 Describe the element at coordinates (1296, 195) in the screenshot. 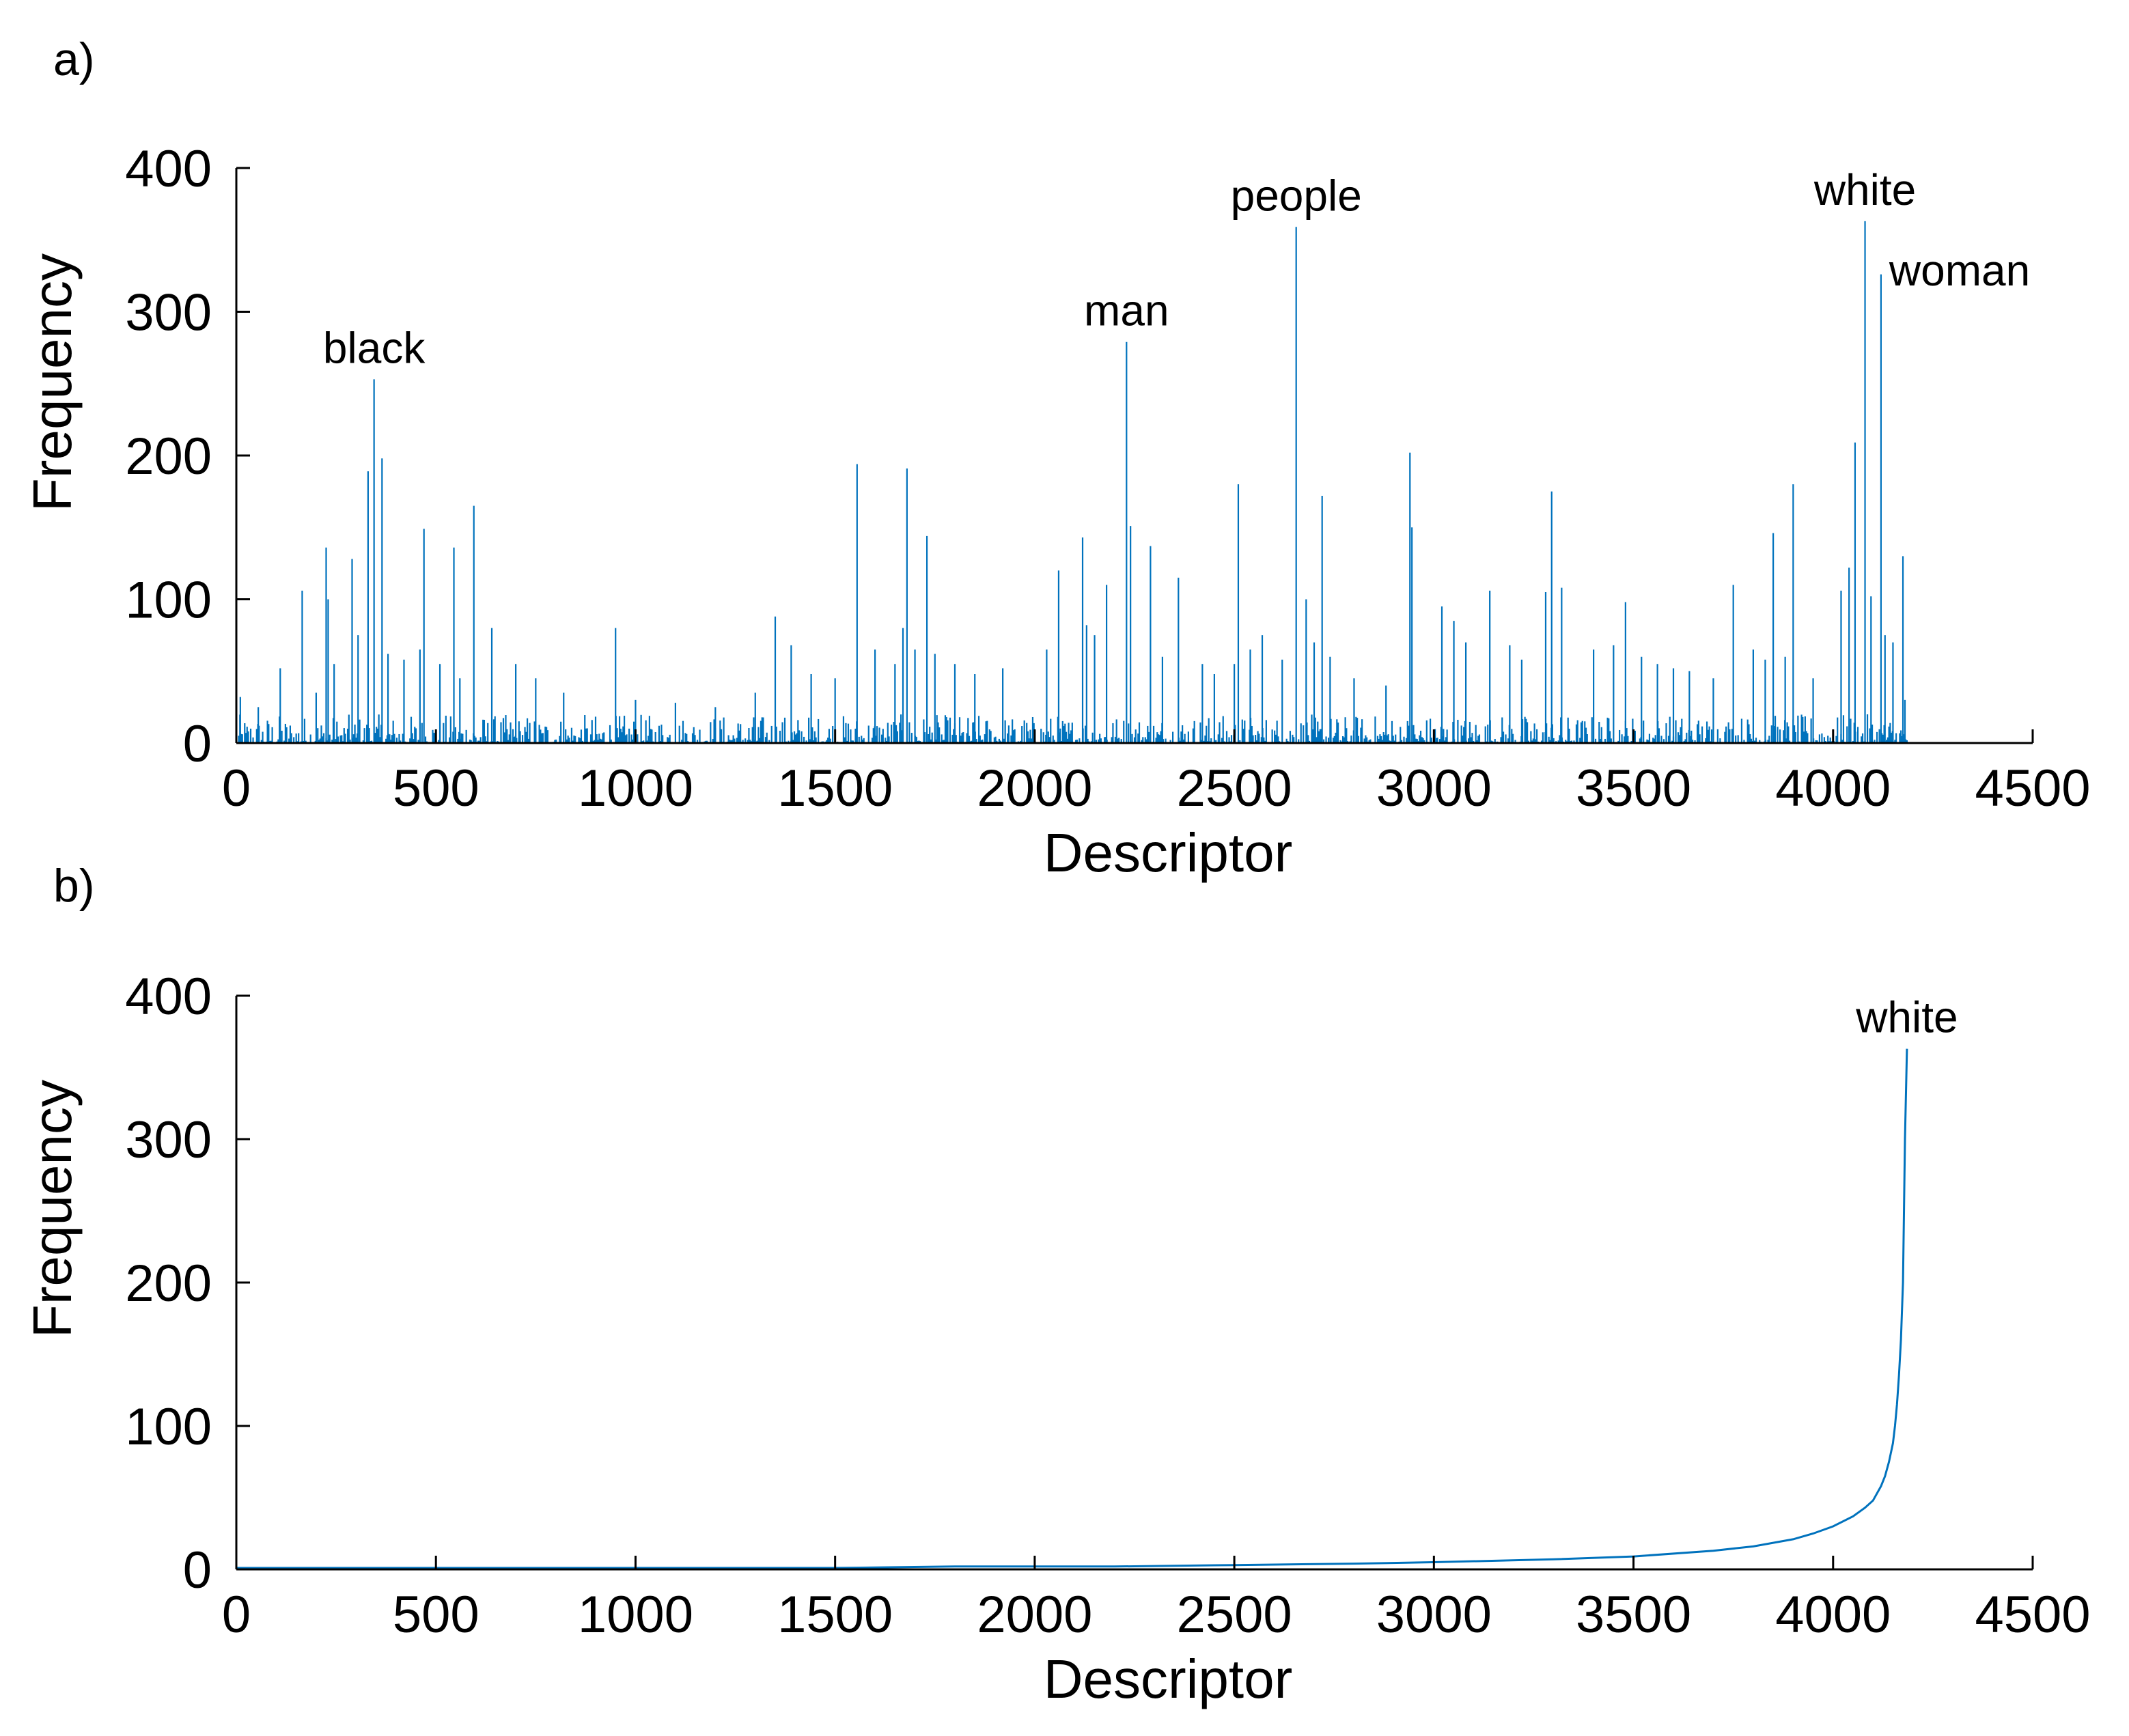

I see `annotation-people: people` at that location.